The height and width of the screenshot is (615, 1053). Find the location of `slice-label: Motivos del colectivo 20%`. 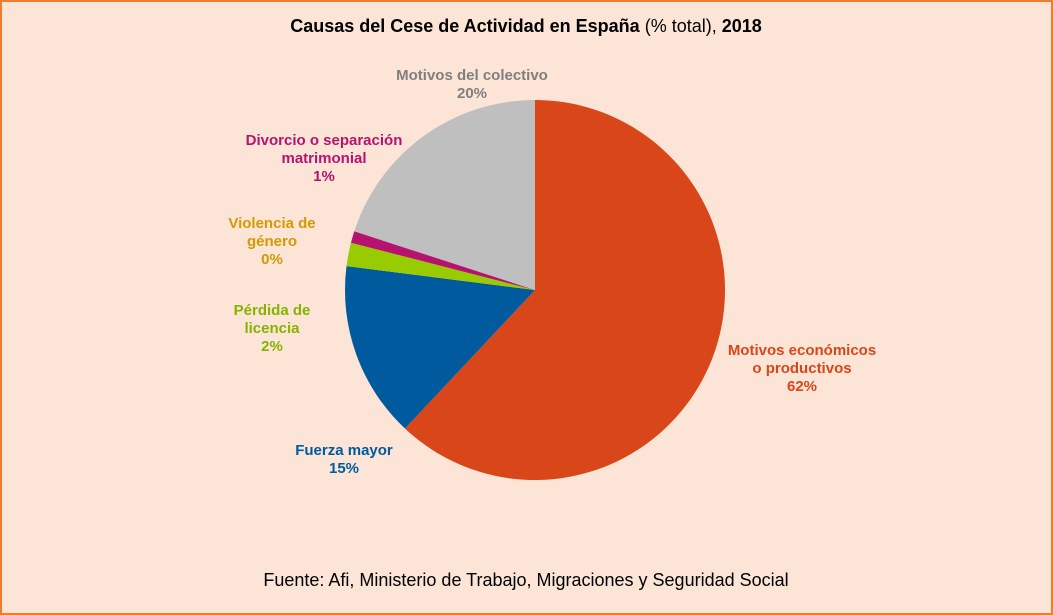

slice-label: Motivos del colectivo 20% is located at coordinates (472, 85).